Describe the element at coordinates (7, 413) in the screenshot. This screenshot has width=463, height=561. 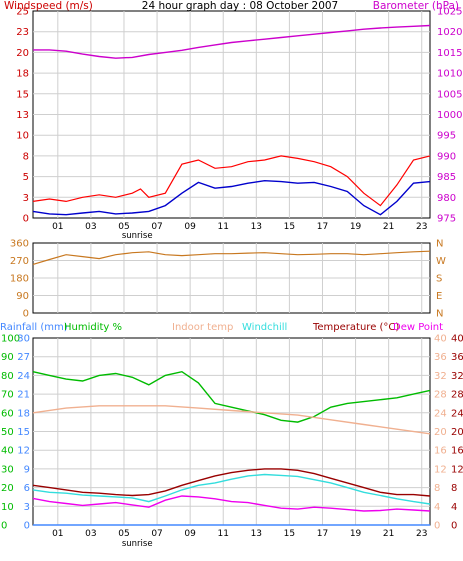
I see `humidity-tick-label: 60` at that location.